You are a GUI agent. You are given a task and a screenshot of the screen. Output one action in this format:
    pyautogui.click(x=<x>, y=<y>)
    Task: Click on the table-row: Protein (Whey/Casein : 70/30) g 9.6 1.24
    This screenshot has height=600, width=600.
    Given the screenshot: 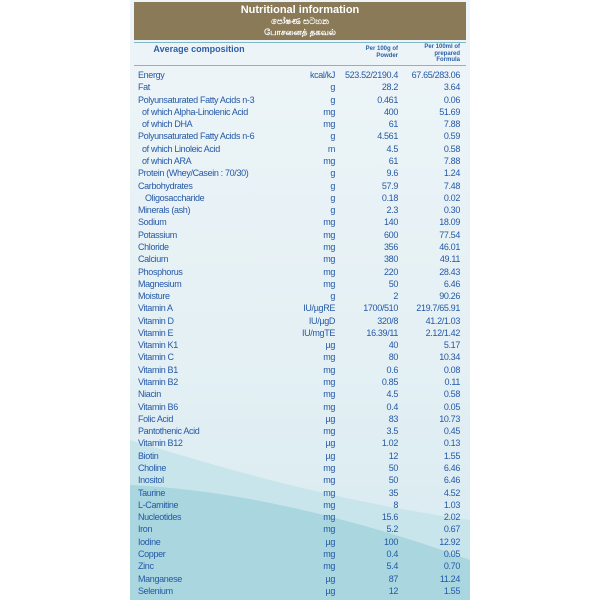 What is the action you would take?
    pyautogui.click(x=300, y=173)
    